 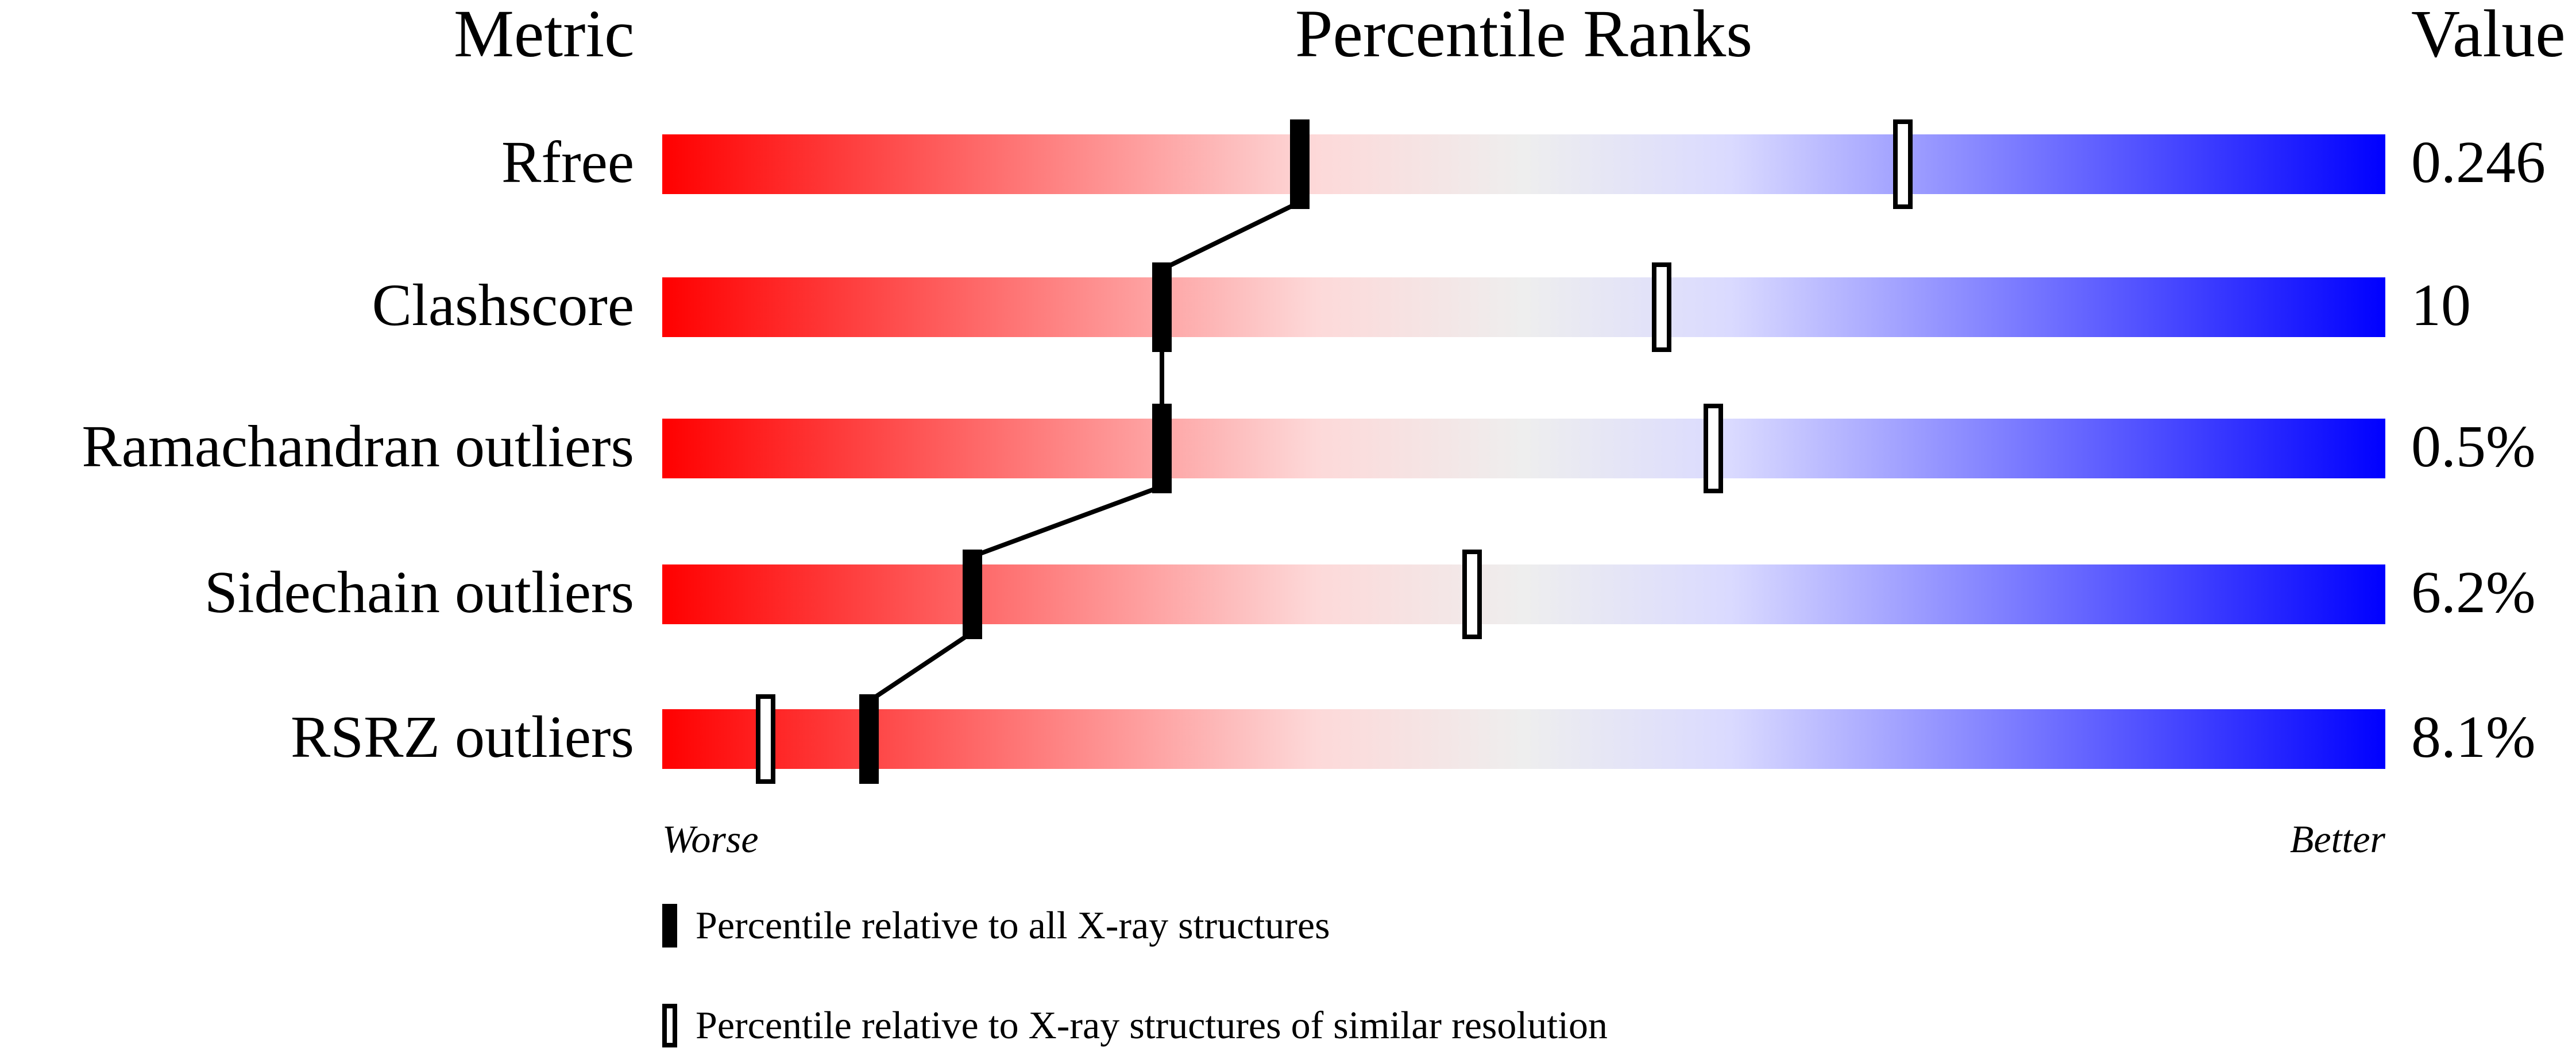 What do you see at coordinates (2488, 35) in the screenshot?
I see `header-value: Value` at bounding box center [2488, 35].